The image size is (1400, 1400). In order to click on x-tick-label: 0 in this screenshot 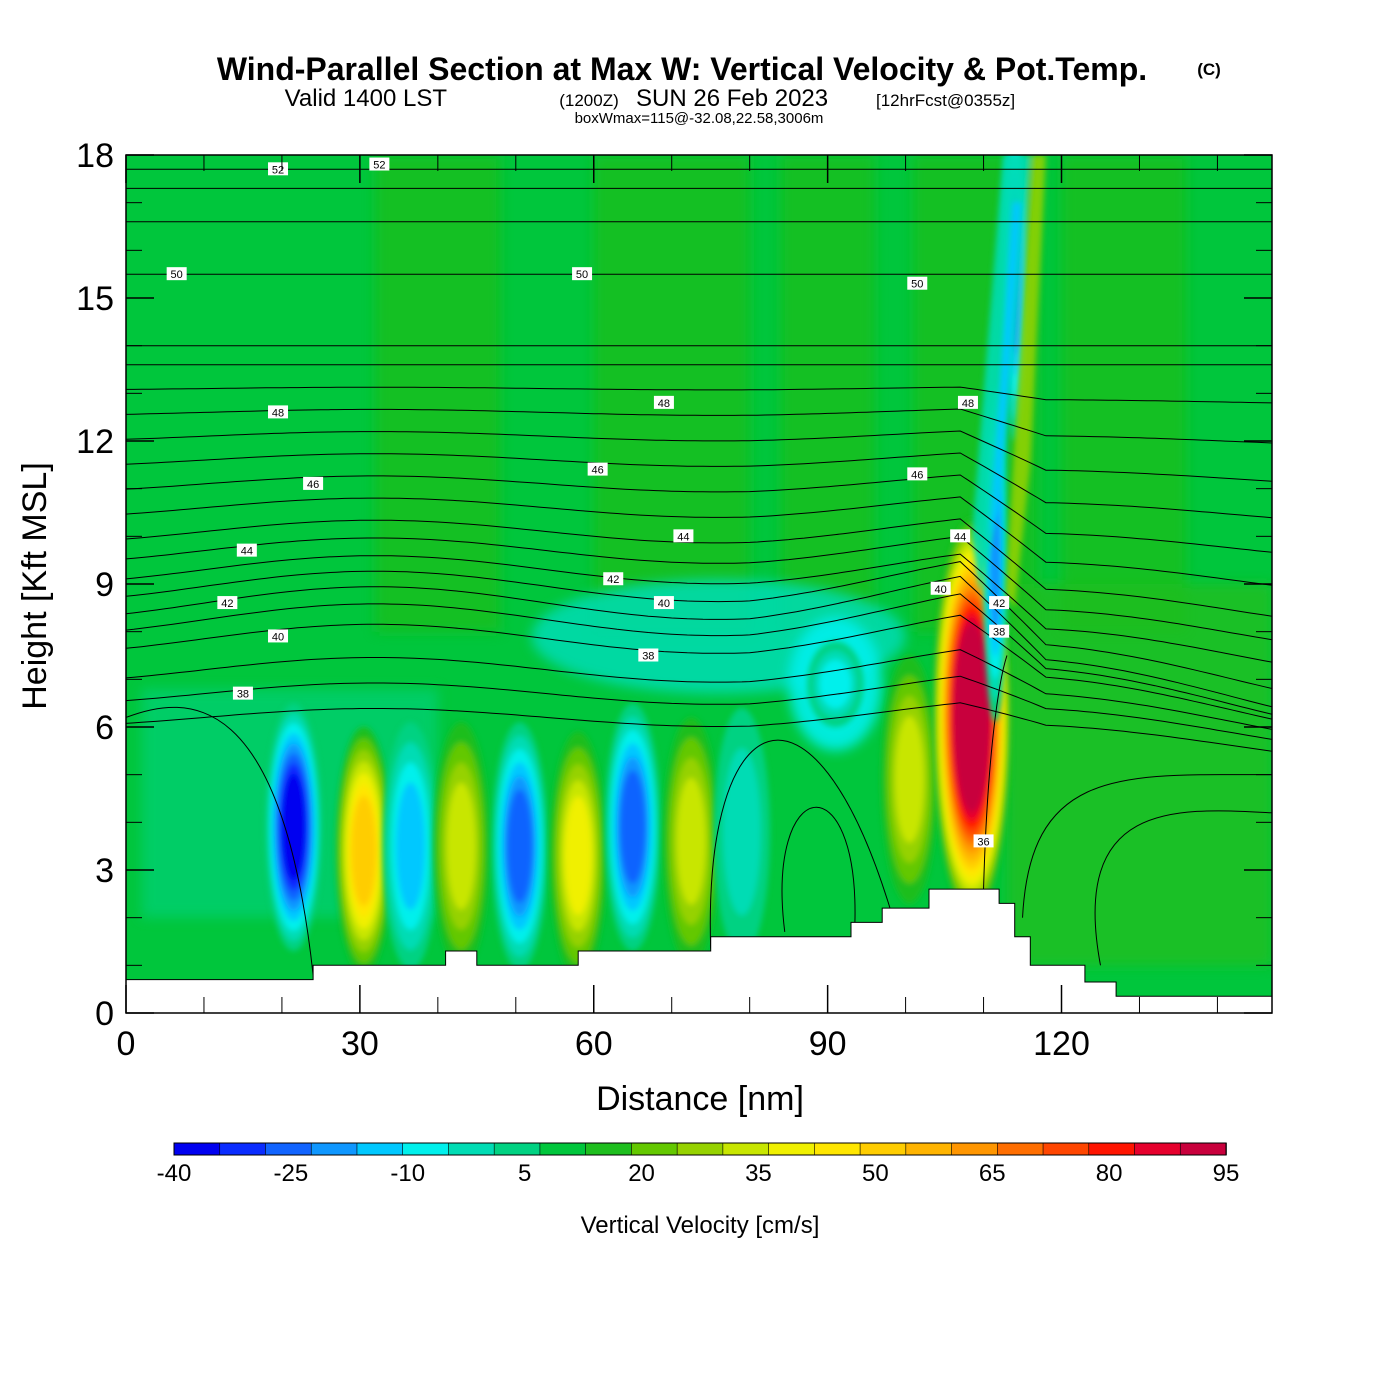, I will do `click(126, 1044)`.